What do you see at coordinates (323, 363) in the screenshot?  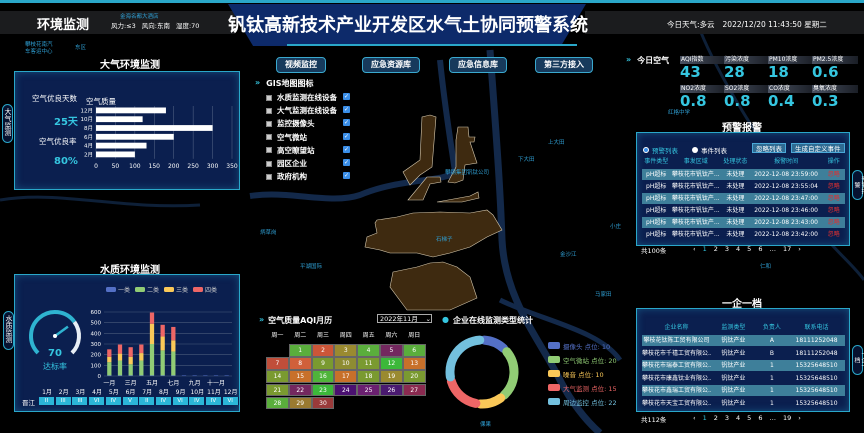 I see `calendar-day: 9` at bounding box center [323, 363].